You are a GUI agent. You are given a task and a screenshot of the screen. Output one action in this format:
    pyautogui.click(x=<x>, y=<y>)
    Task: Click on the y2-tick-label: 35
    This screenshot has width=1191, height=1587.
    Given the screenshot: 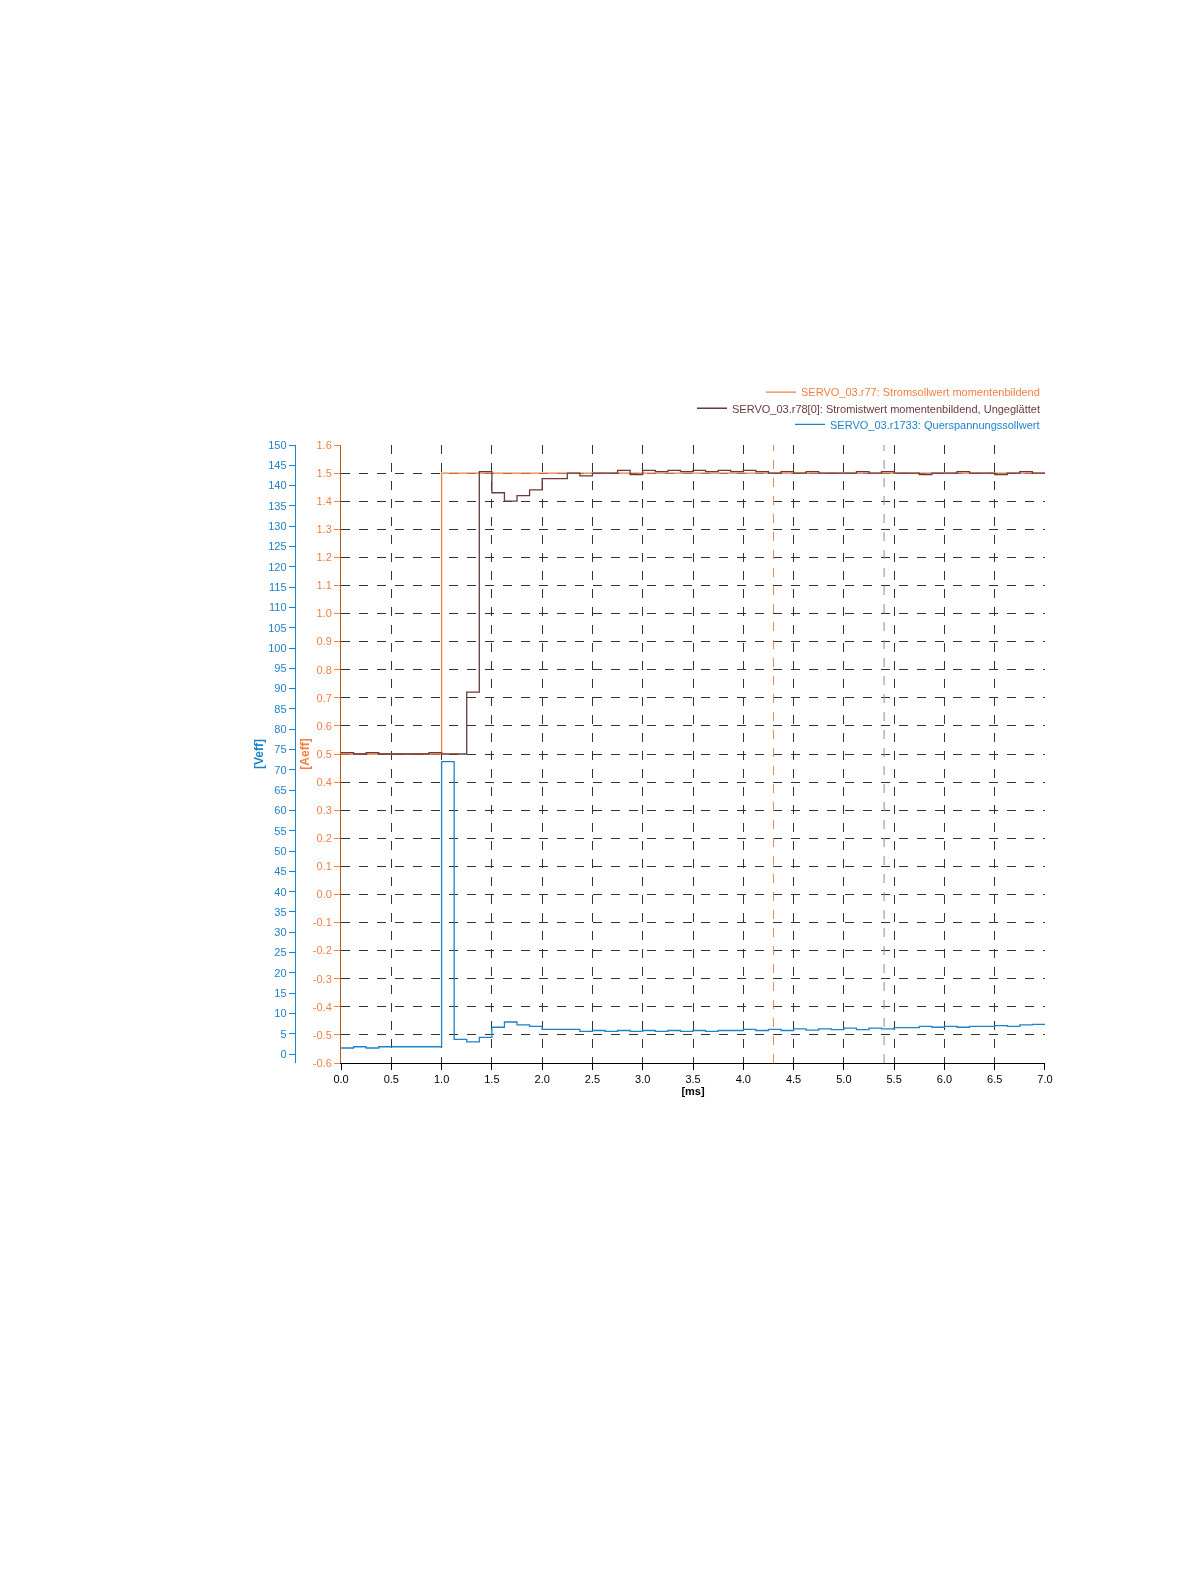 What is the action you would take?
    pyautogui.click(x=280, y=911)
    